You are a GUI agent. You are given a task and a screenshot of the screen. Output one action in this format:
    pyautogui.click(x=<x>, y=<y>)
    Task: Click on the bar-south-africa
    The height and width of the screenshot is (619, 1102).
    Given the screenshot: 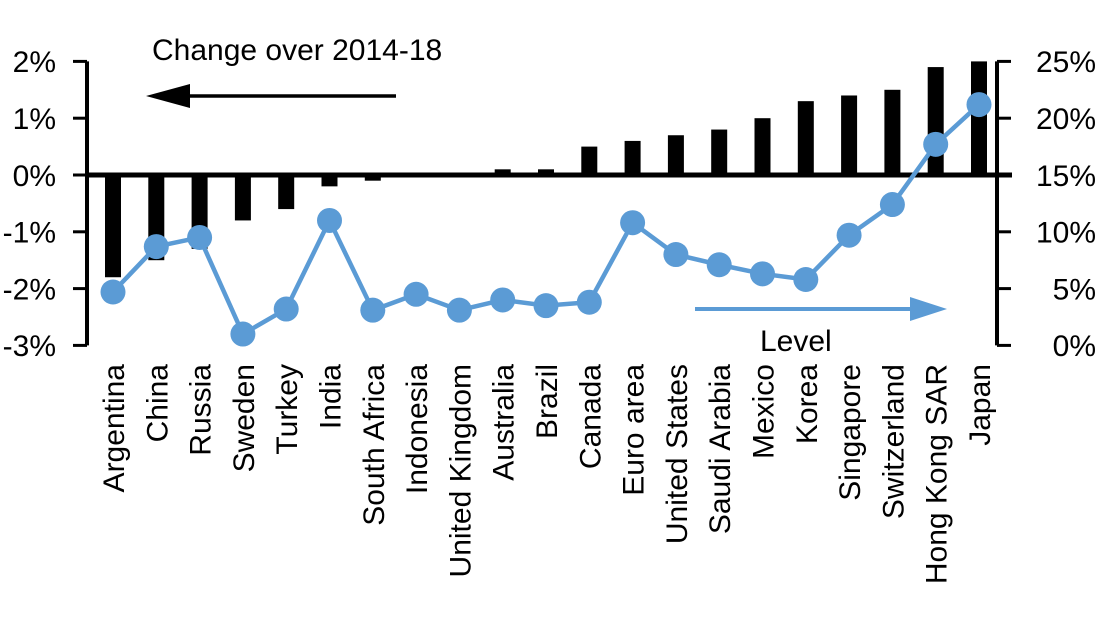 What is the action you would take?
    pyautogui.click(x=372, y=178)
    